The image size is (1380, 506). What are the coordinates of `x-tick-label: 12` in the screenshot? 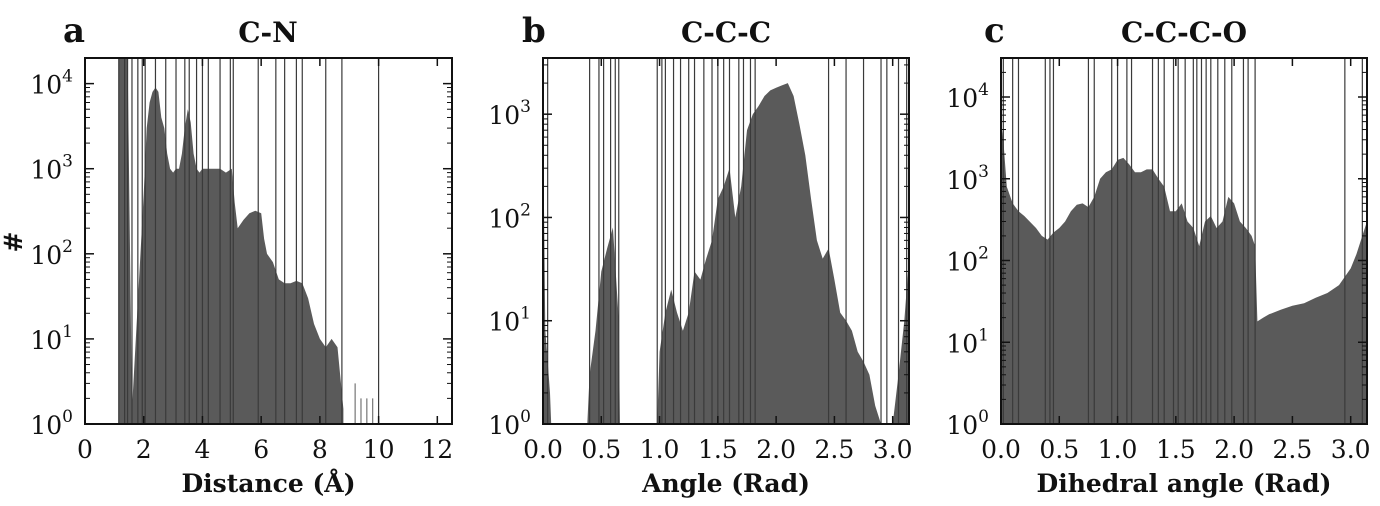 It's located at (437, 449).